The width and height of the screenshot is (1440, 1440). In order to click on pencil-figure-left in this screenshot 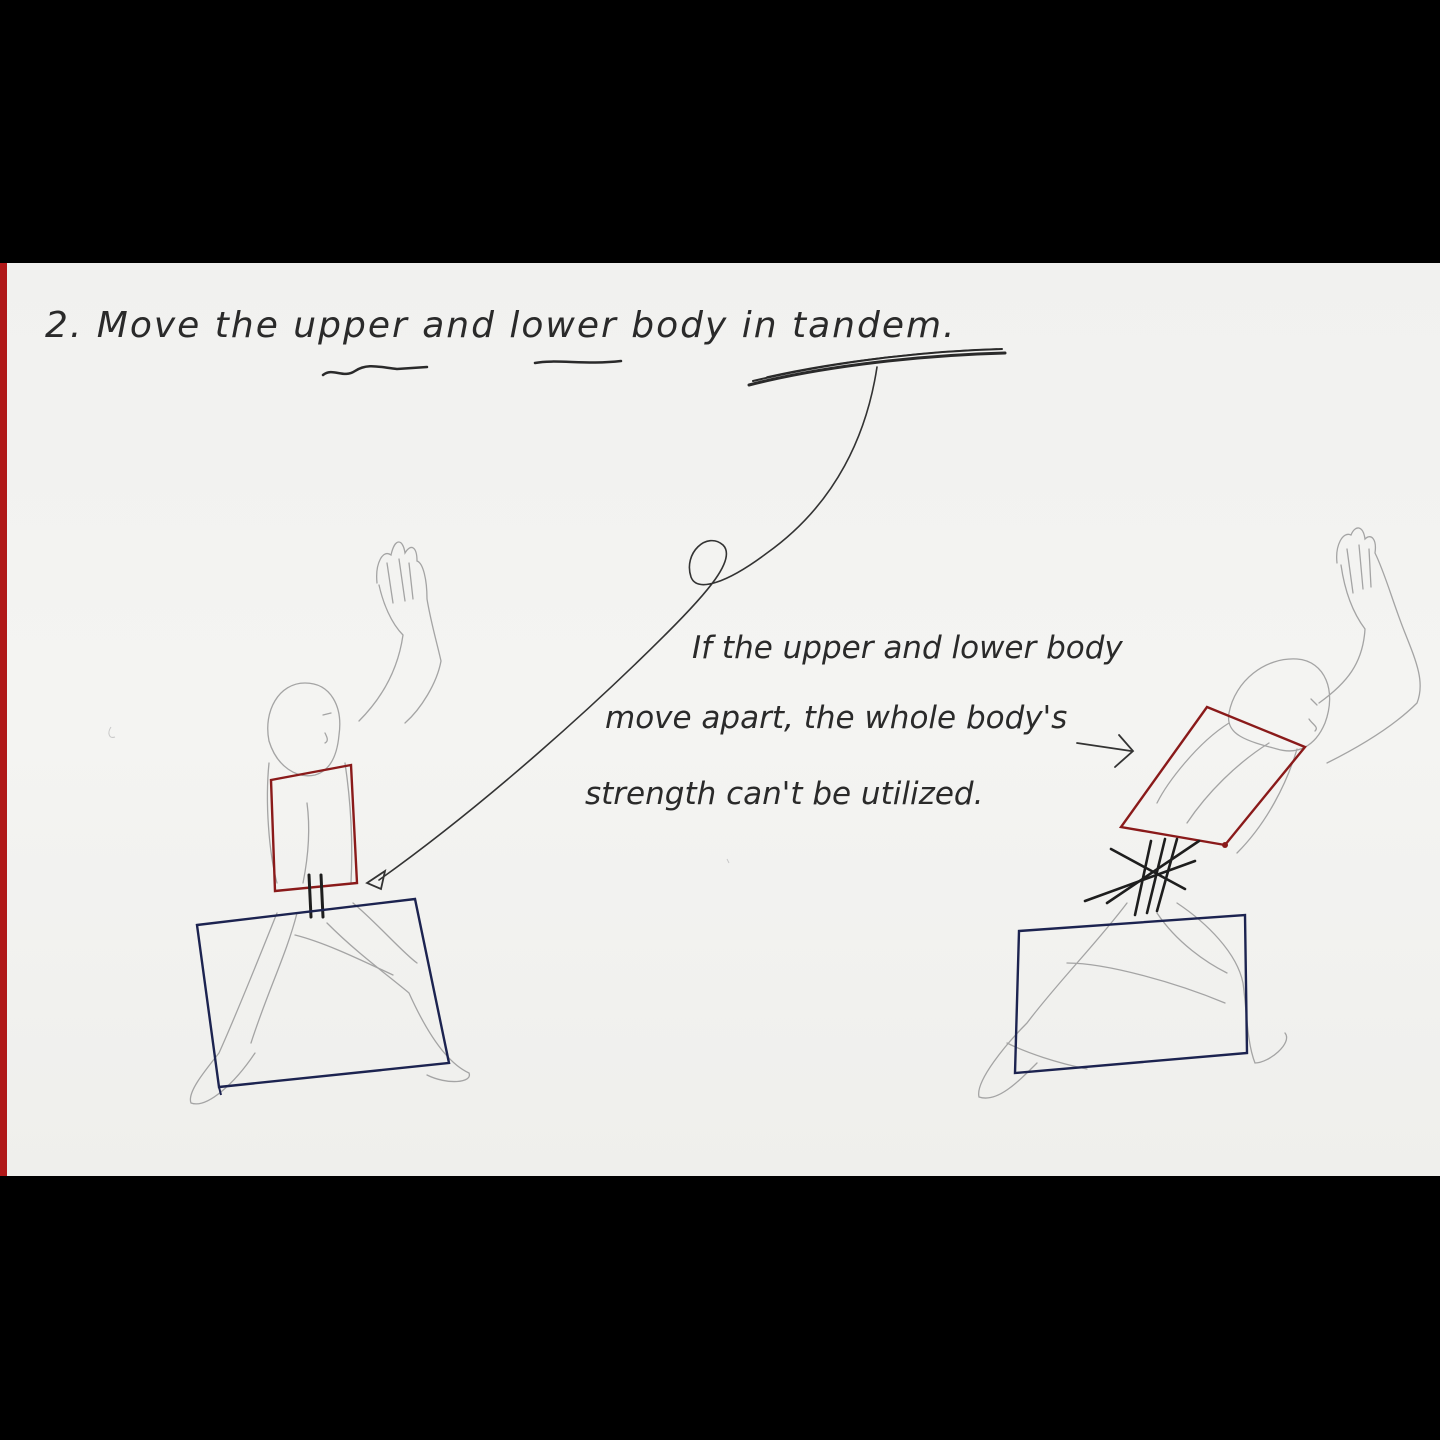, I will do `click(329, 823)`.